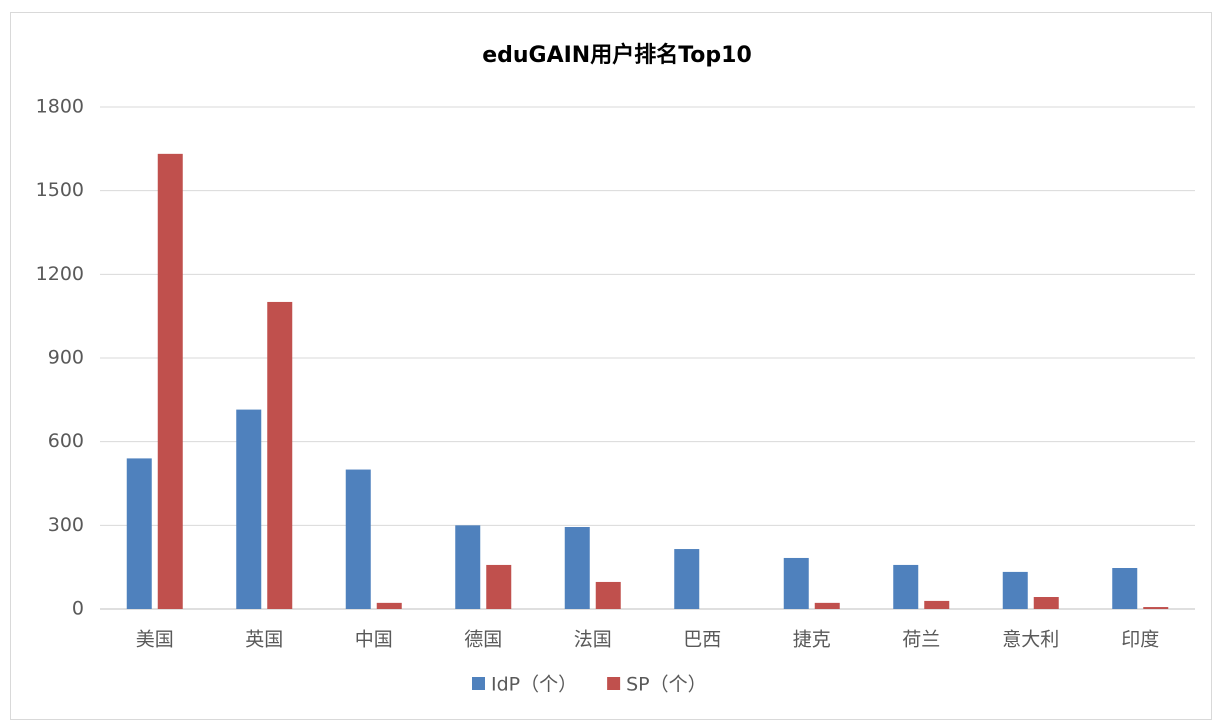 This screenshot has width=1213, height=721. Describe the element at coordinates (617, 55) in the screenshot. I see `chart-title: eduGAIN用户排名Top10` at that location.